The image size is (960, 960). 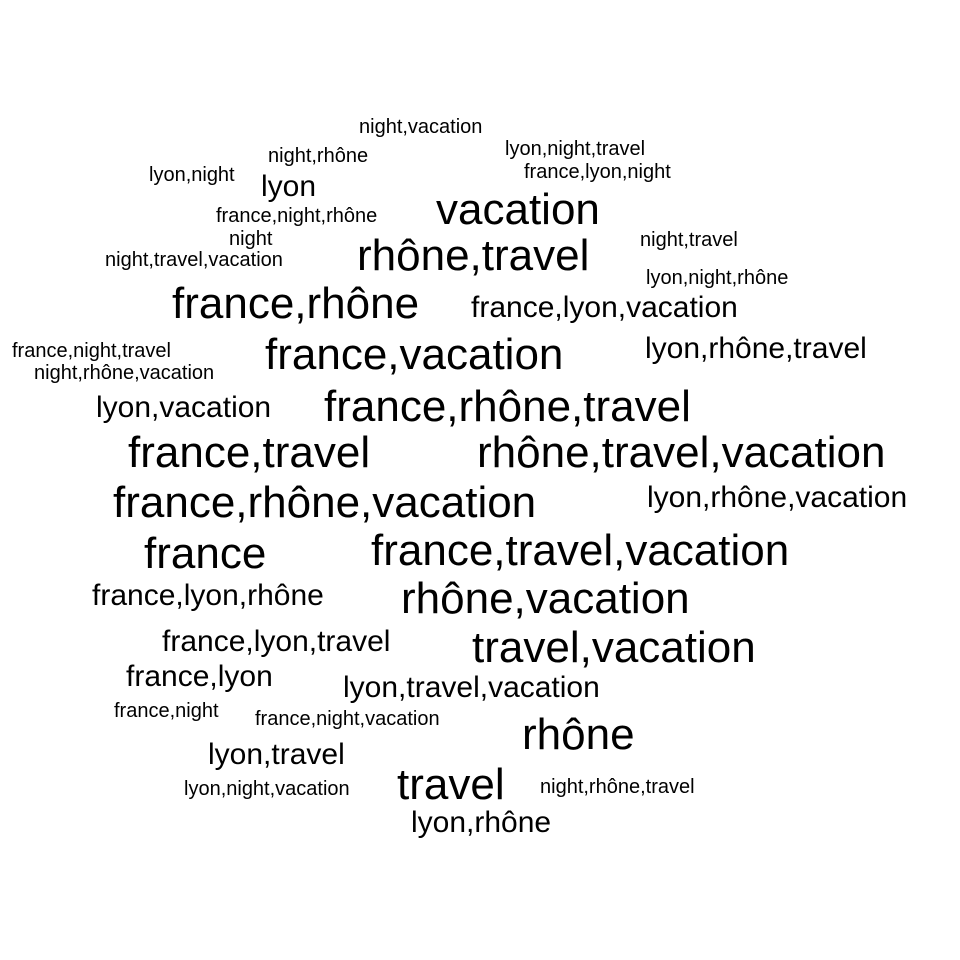 What do you see at coordinates (276, 754) in the screenshot?
I see `word-lyon-travel: lyon,travel` at bounding box center [276, 754].